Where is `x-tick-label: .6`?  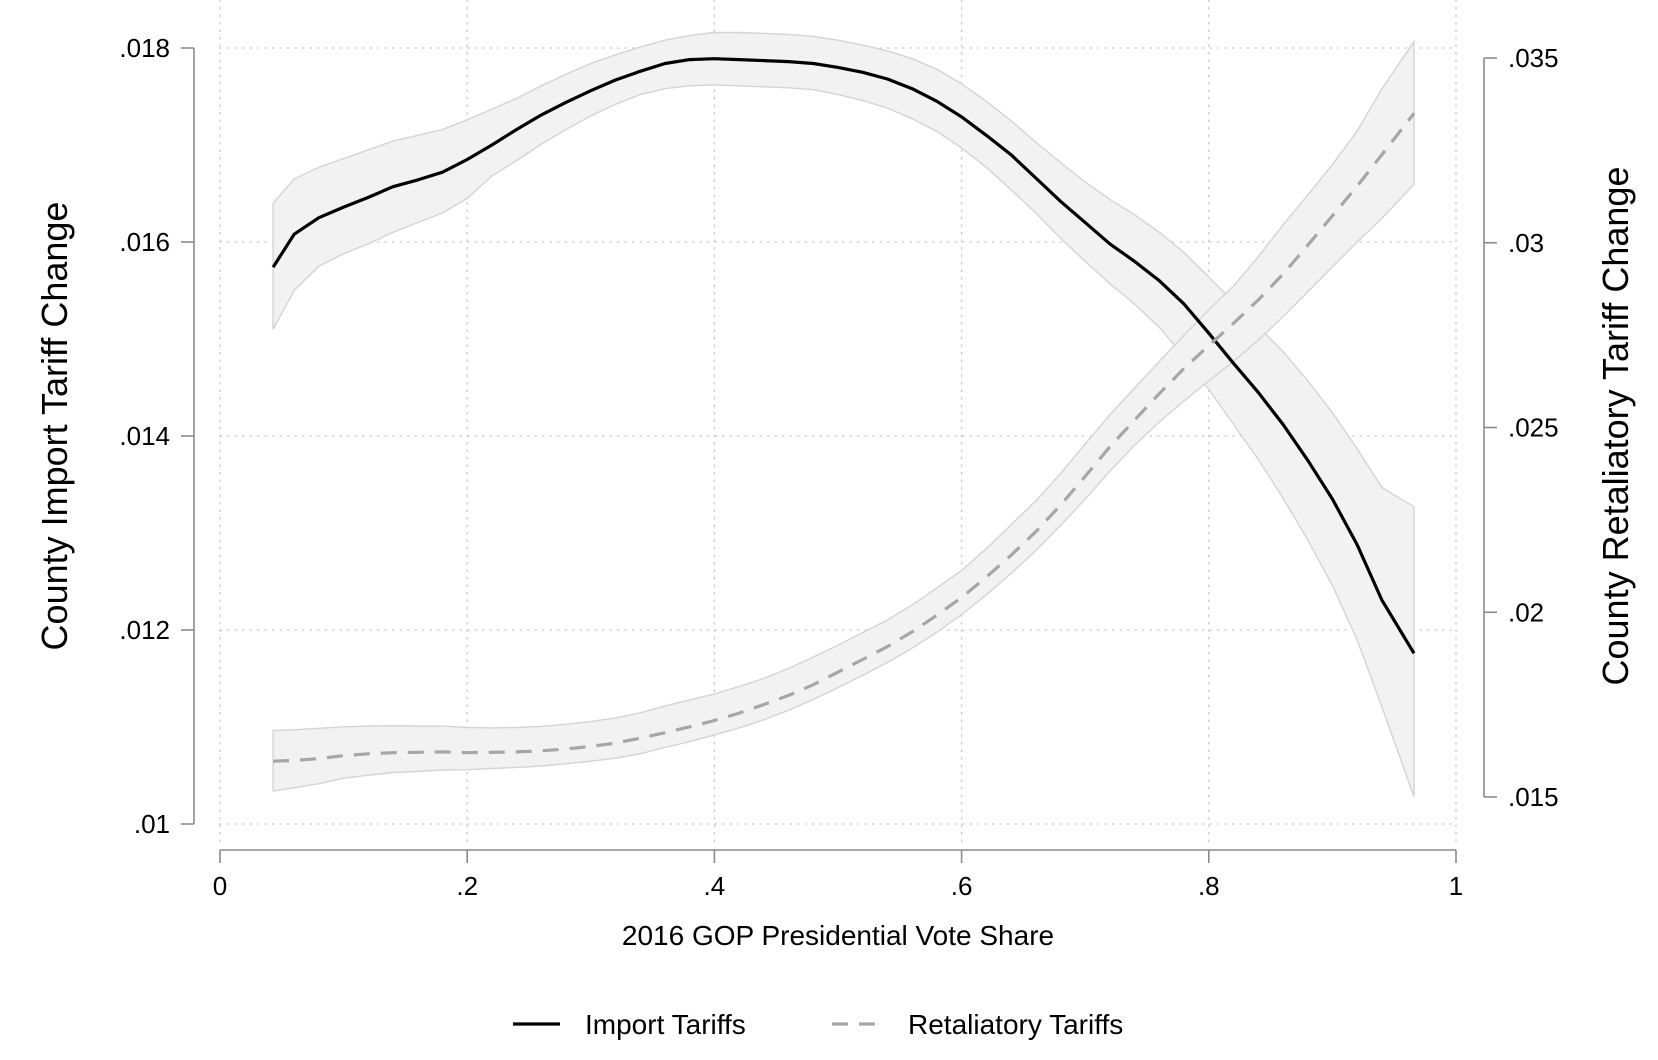 x-tick-label: .6 is located at coordinates (962, 886).